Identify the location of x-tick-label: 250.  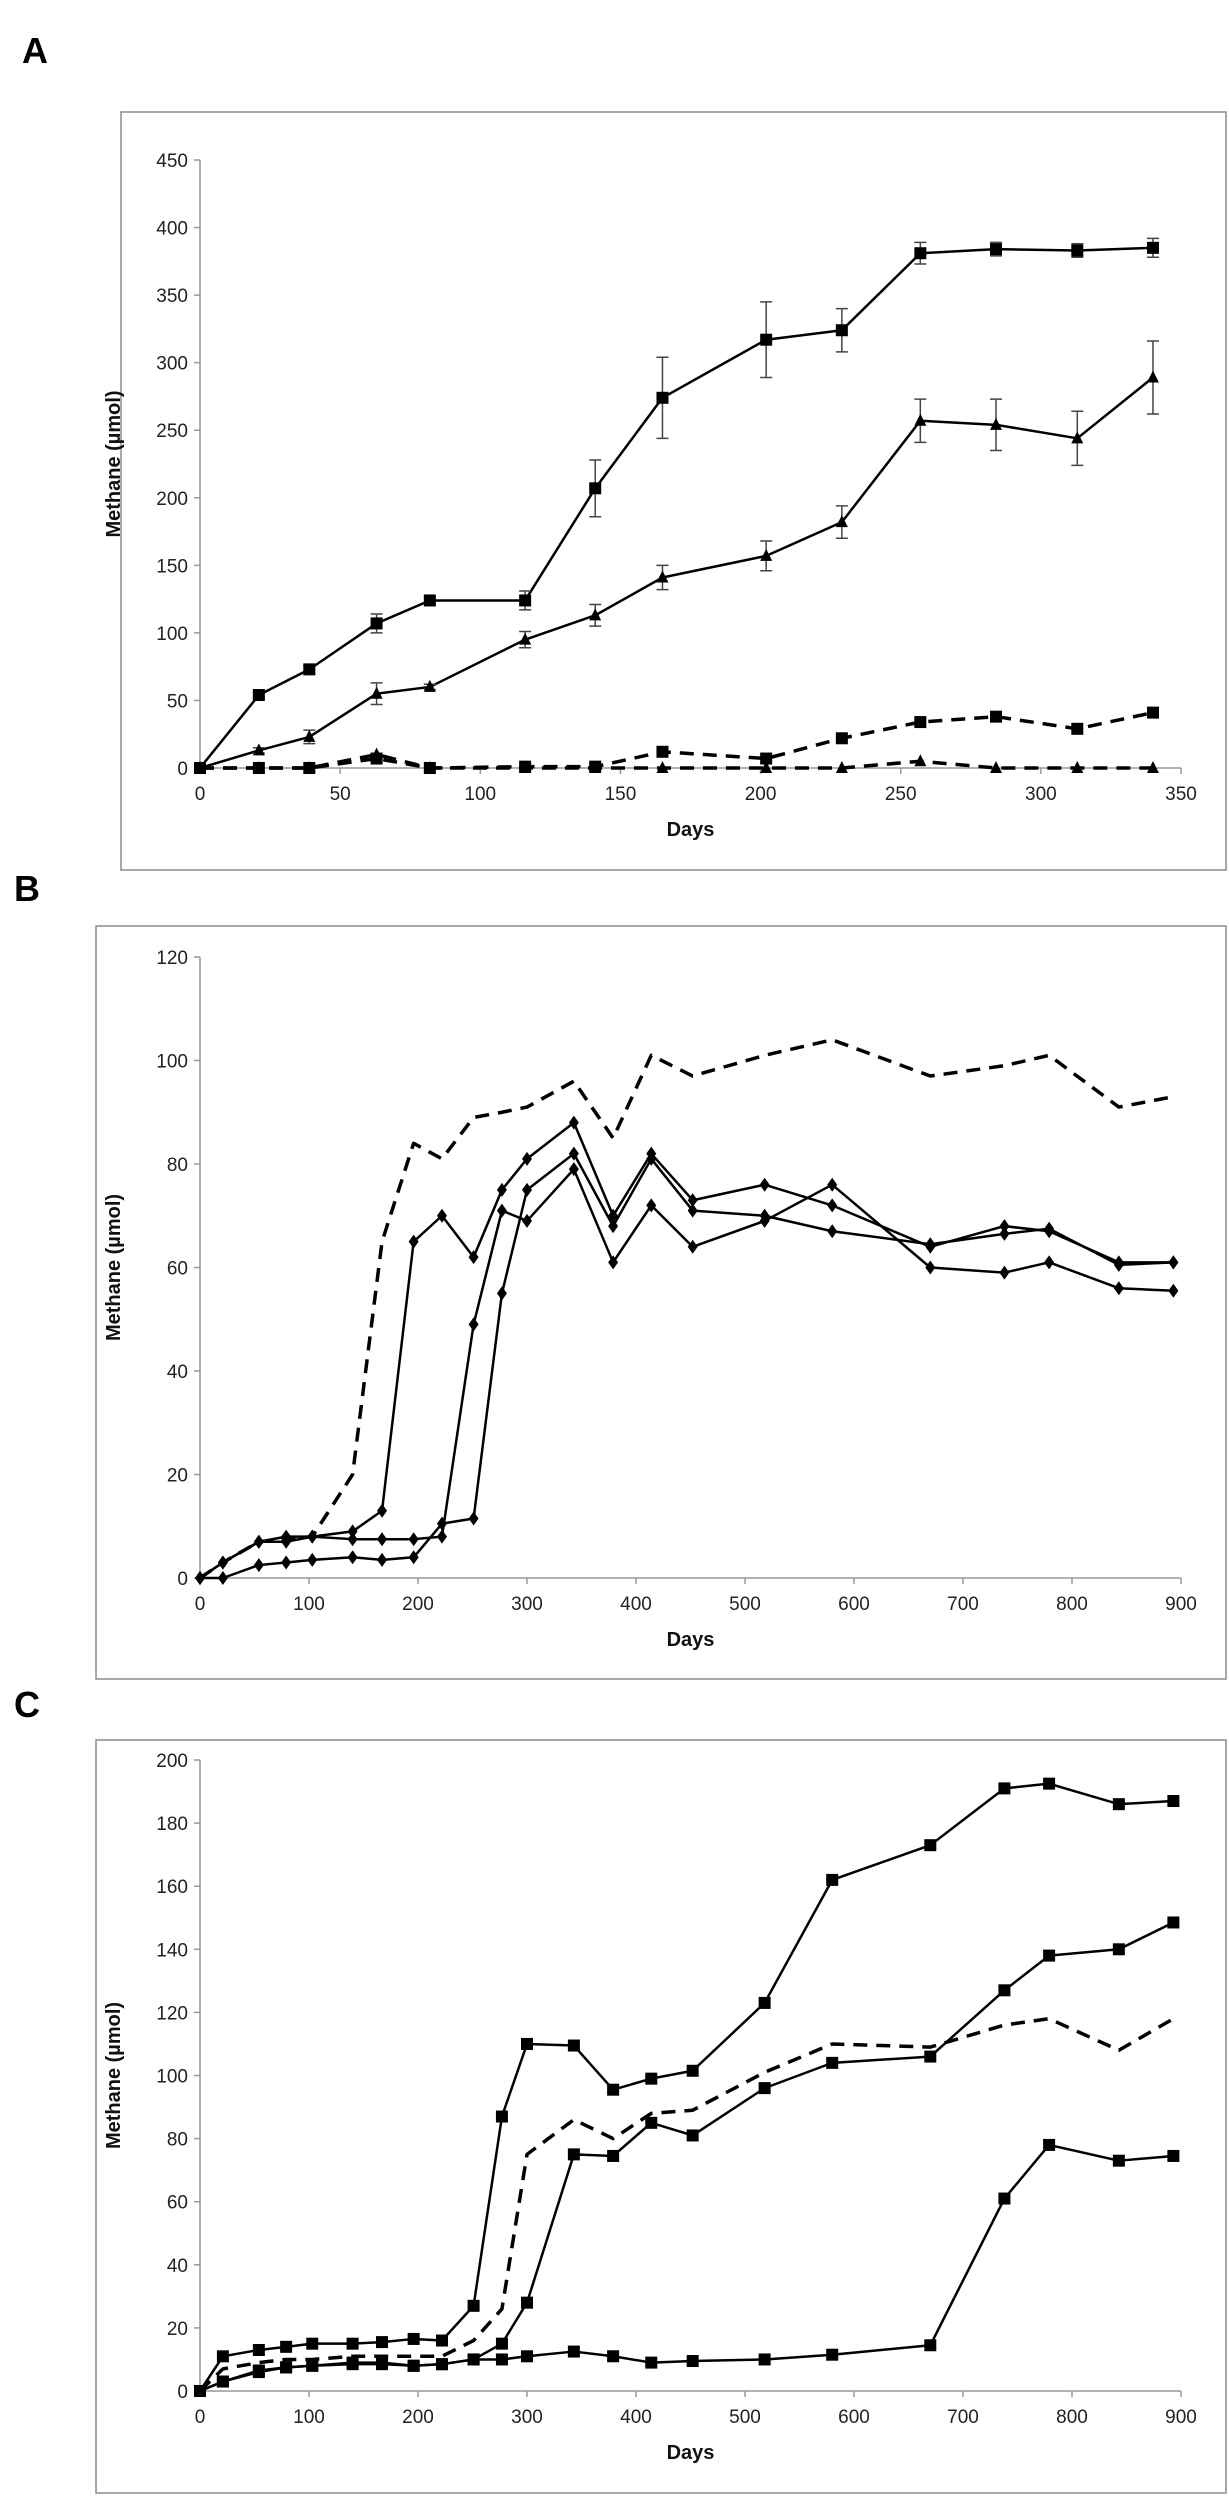
(901, 794).